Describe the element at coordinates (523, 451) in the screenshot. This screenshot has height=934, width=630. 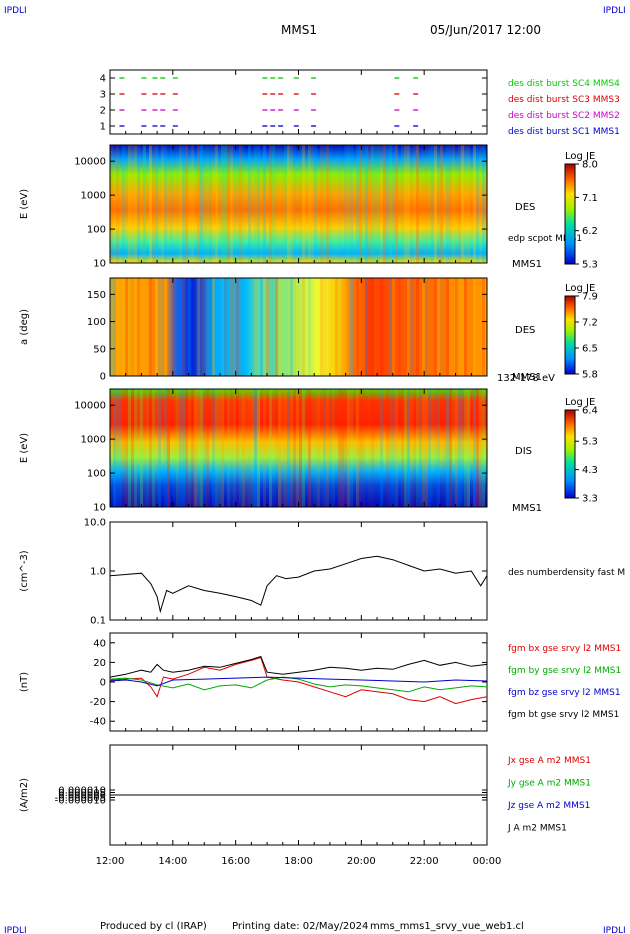
I see `panel-label: DIS` at that location.